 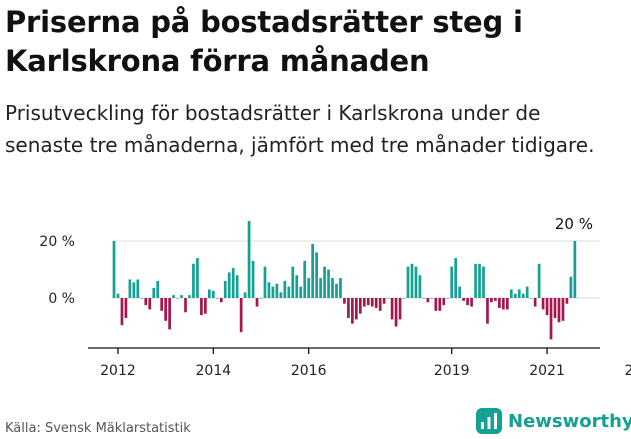 What do you see at coordinates (628, 371) in the screenshot?
I see `x-tick-label: 2023` at bounding box center [628, 371].